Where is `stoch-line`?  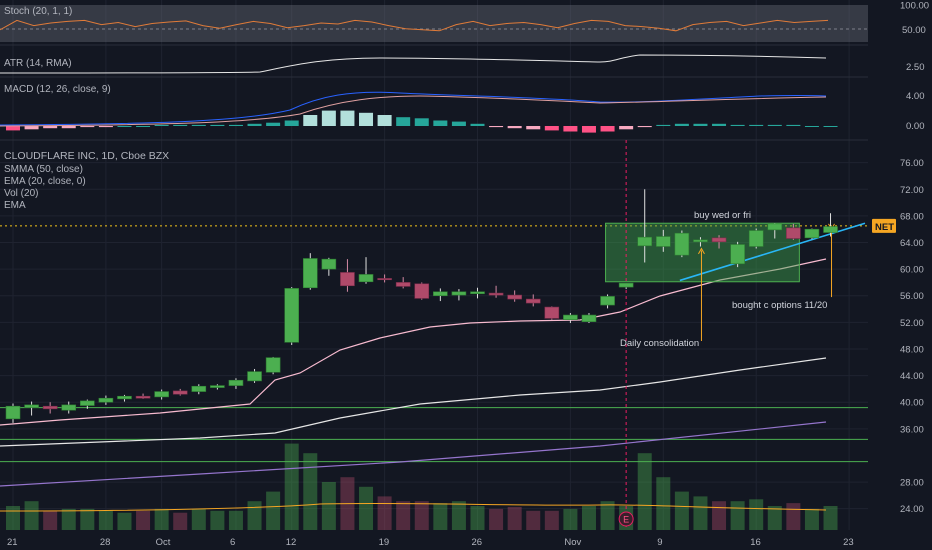
stoch-line is located at coordinates (414, 25).